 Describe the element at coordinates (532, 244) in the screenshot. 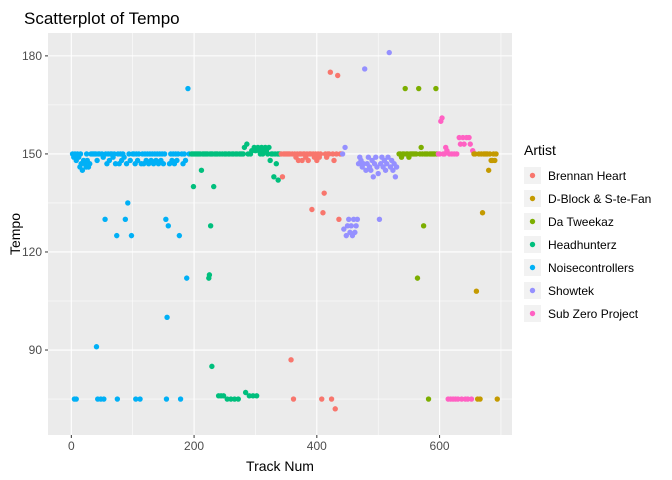

I see `legend-swatch-headhunterz` at that location.